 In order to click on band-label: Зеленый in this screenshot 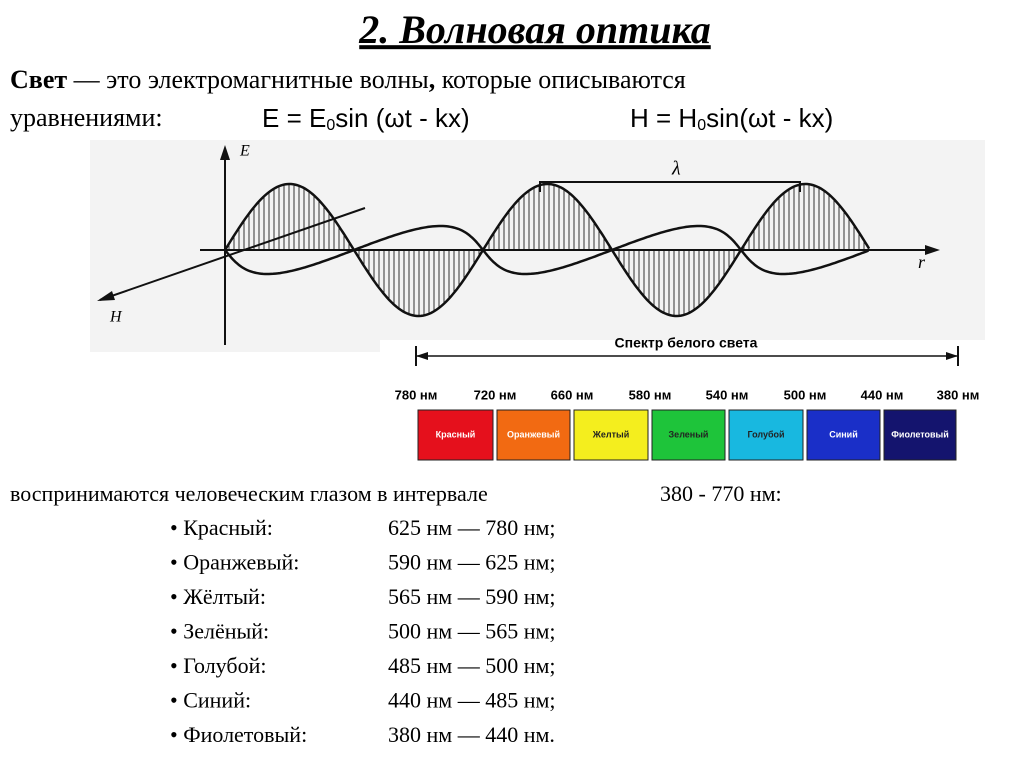, I will do `click(689, 434)`.